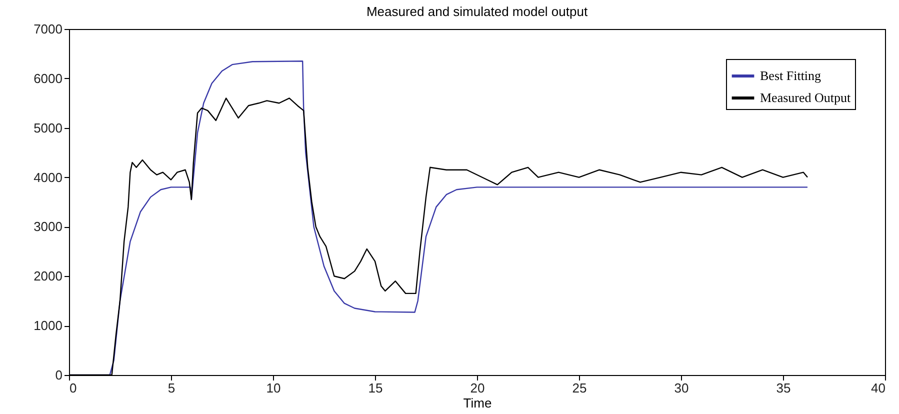  Describe the element at coordinates (48, 276) in the screenshot. I see `y-tick-label: 2000` at that location.